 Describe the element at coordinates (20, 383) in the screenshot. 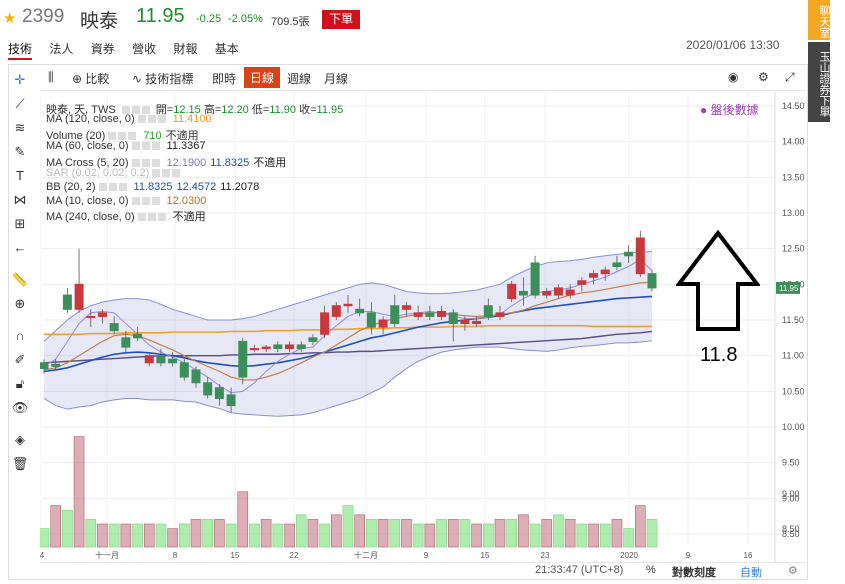

I see `lock-icon: 🔓︎` at that location.